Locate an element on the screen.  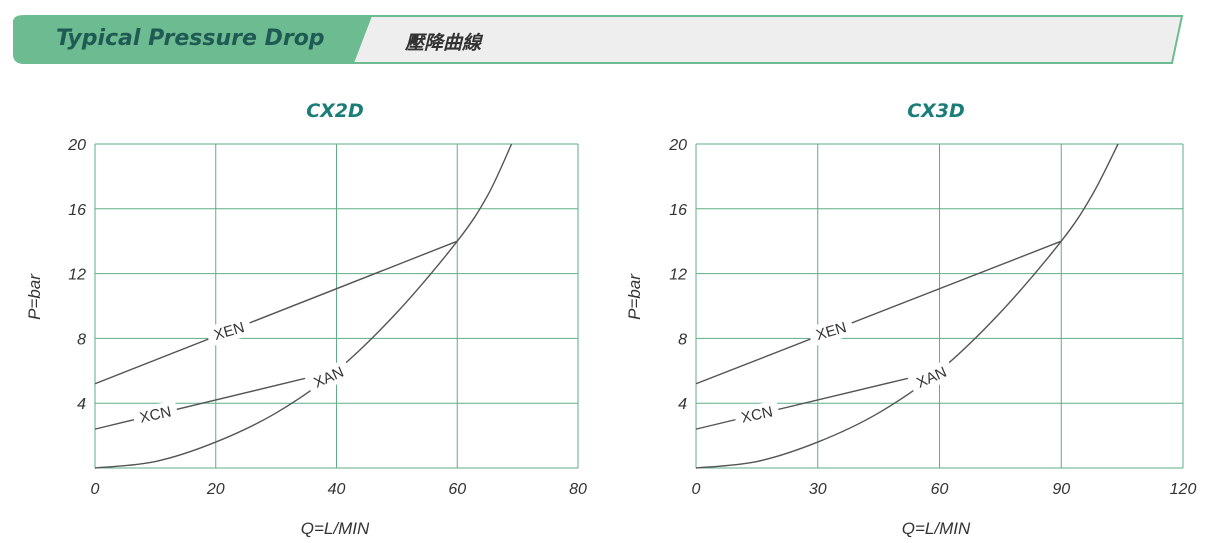
x-tick-label: 120 is located at coordinates (1183, 489).